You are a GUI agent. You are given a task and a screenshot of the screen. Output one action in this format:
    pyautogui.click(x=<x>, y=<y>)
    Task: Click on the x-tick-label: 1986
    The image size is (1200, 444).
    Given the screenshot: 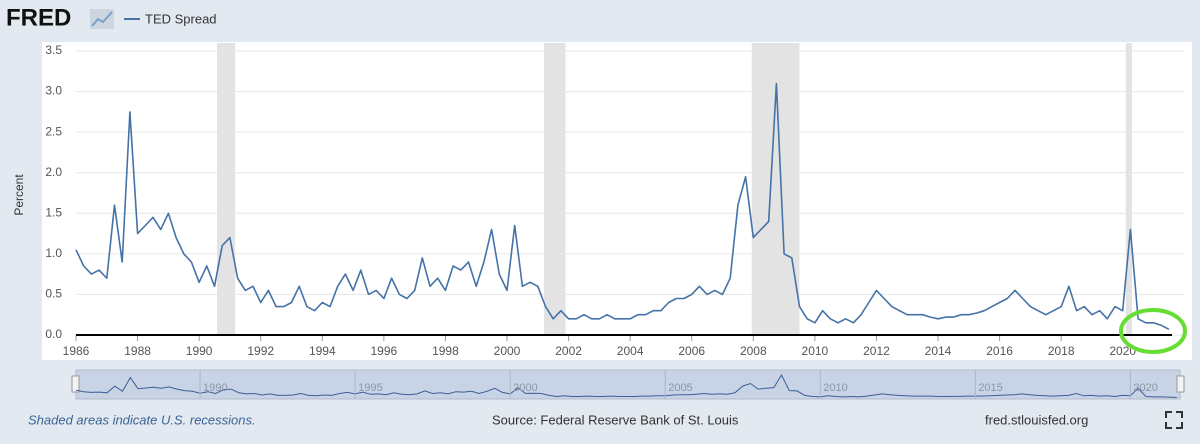 What is the action you would take?
    pyautogui.click(x=76, y=351)
    